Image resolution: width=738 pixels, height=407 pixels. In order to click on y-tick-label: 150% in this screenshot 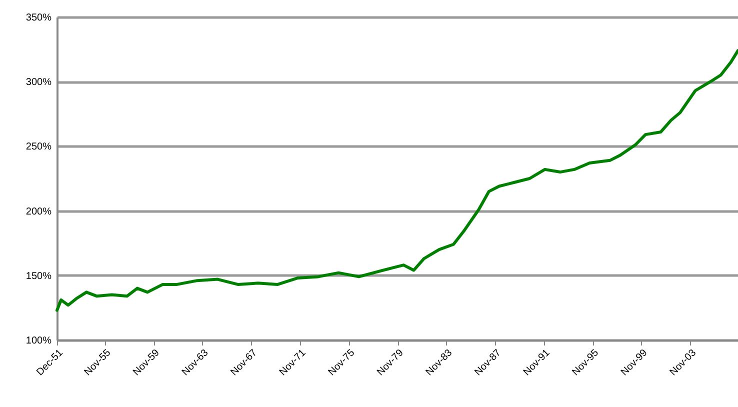, I will do `click(39, 276)`.